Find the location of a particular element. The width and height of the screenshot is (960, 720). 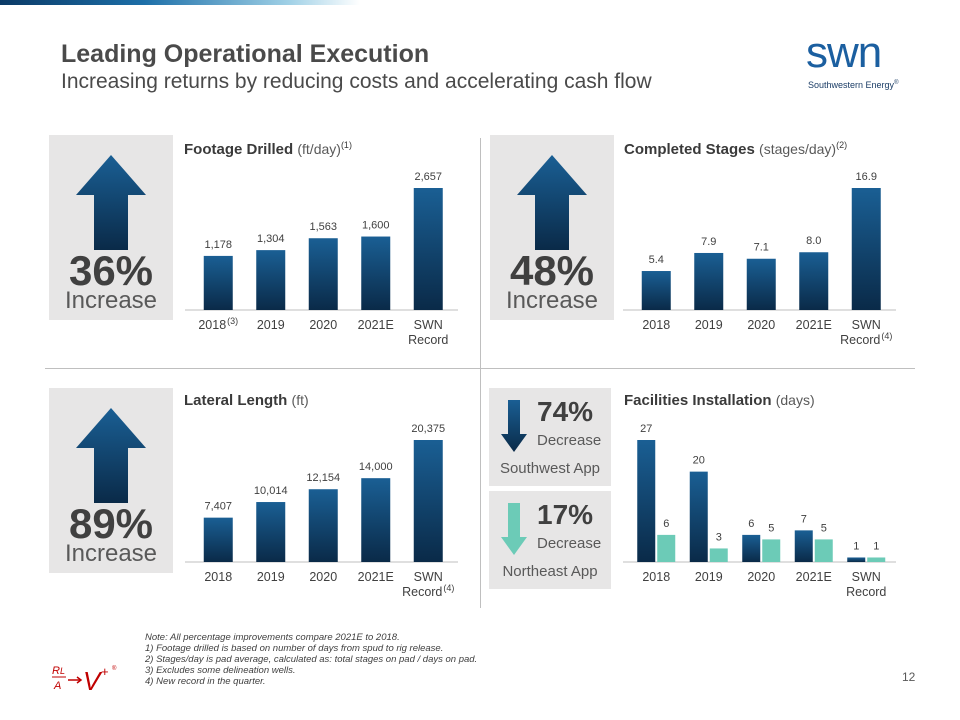

footage-word: Increase is located at coordinates (111, 300).